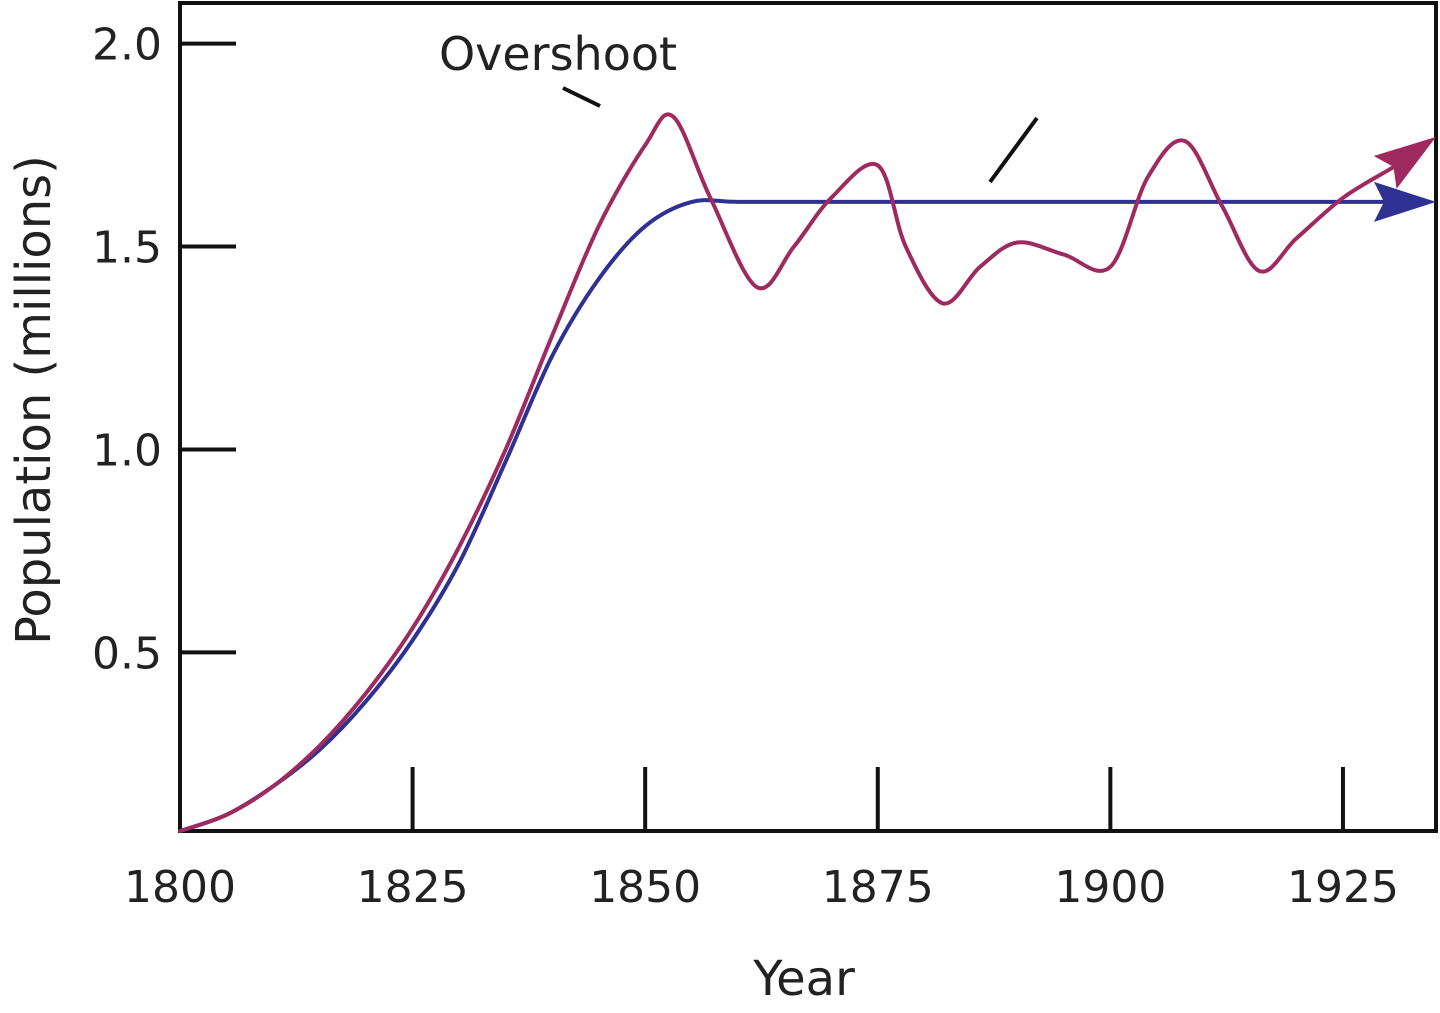 The image size is (1440, 1013). Describe the element at coordinates (34, 400) in the screenshot. I see `y-axis-label: Population (millions)` at that location.